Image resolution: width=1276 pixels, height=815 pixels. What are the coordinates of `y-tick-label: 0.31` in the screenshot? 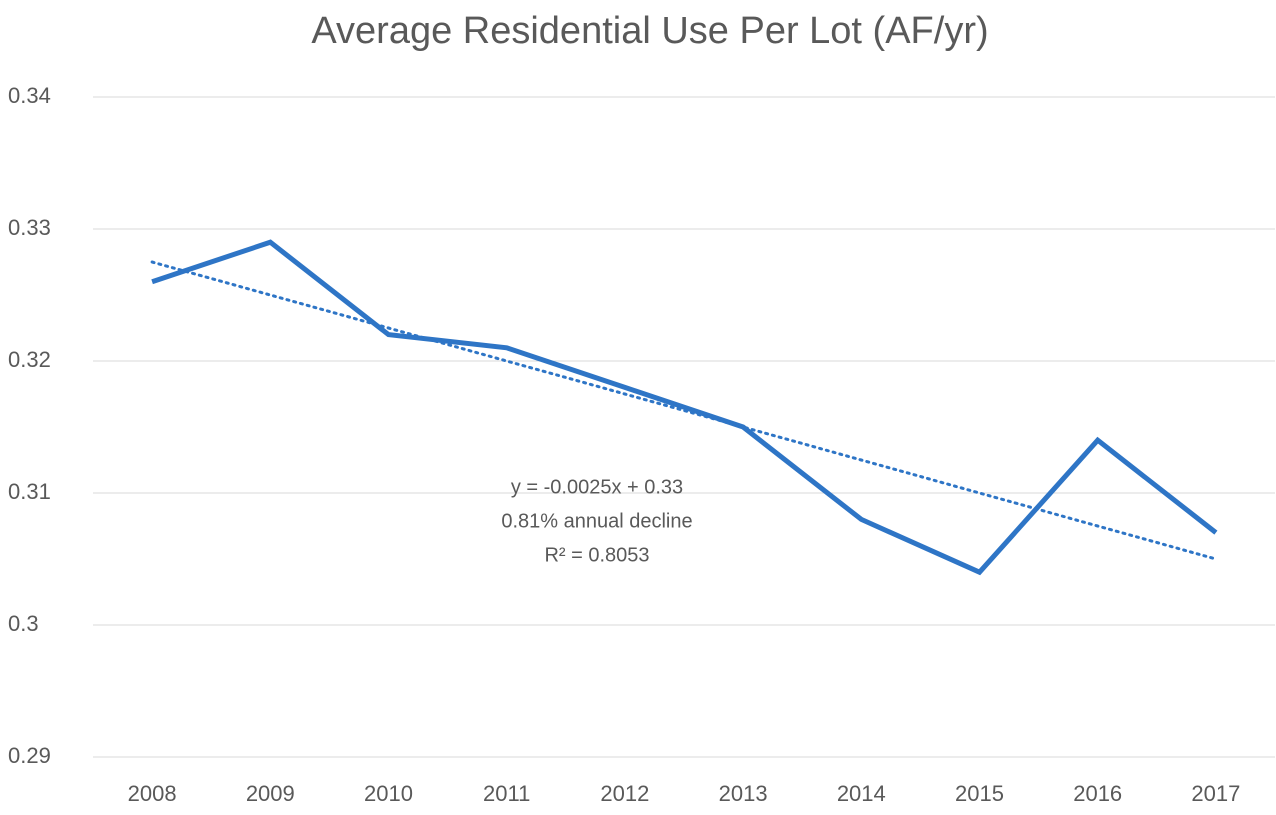 It's located at (29, 491).